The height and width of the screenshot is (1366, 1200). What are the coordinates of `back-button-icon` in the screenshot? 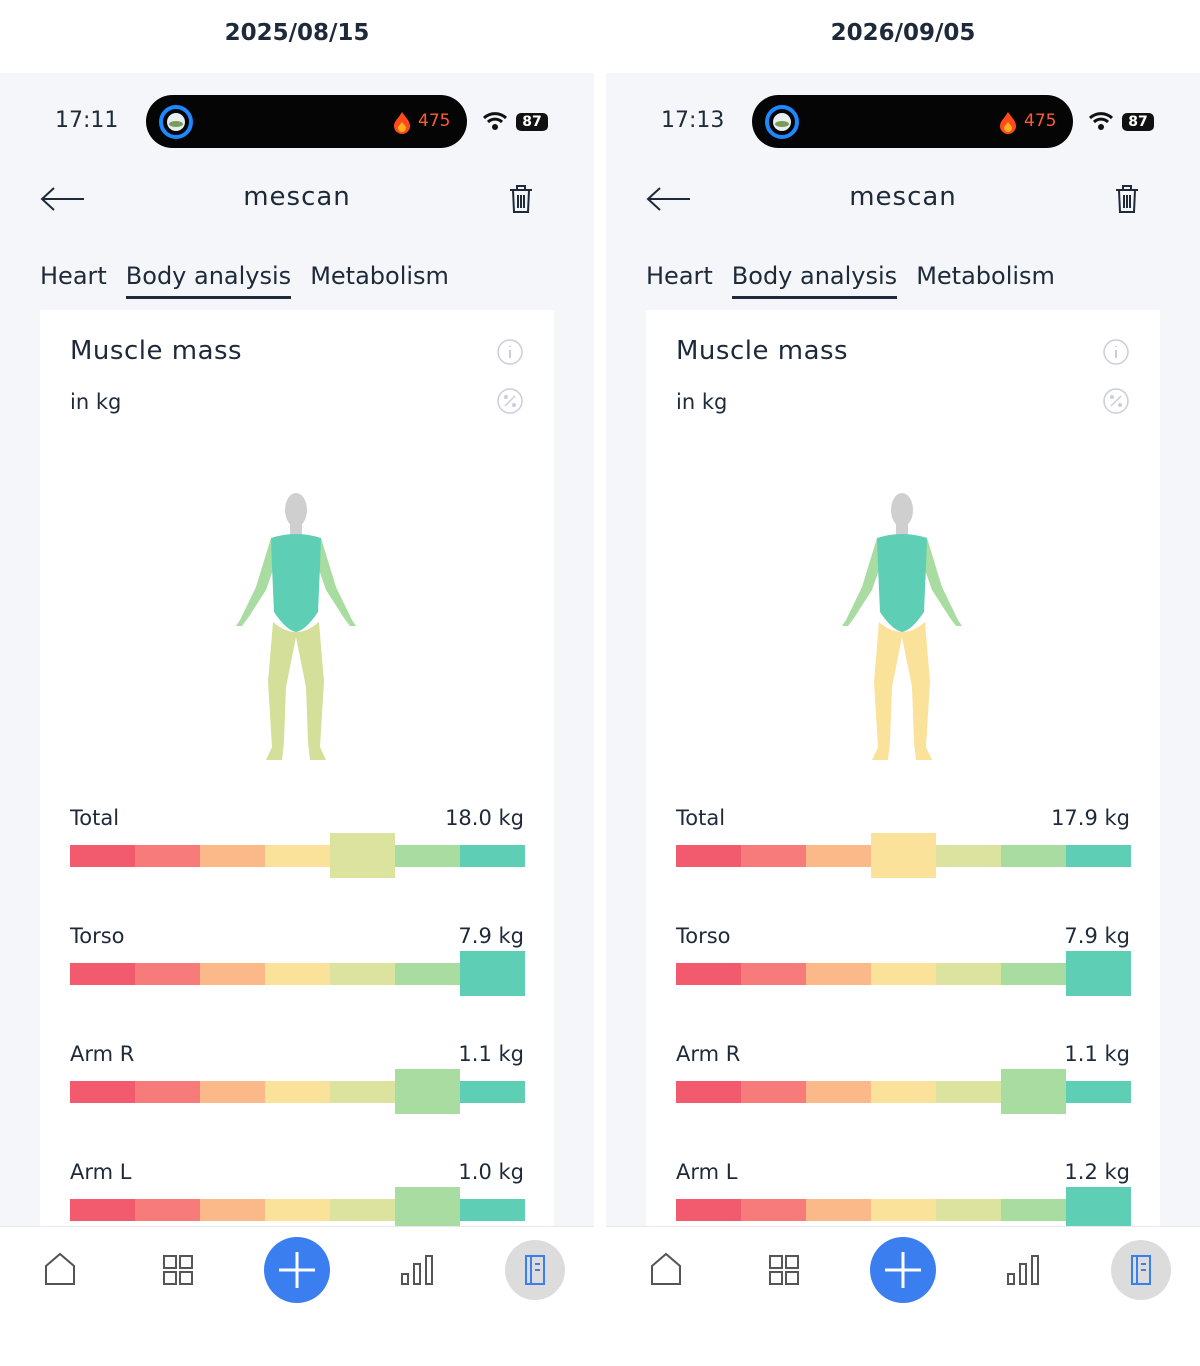 It's located at (668, 199).